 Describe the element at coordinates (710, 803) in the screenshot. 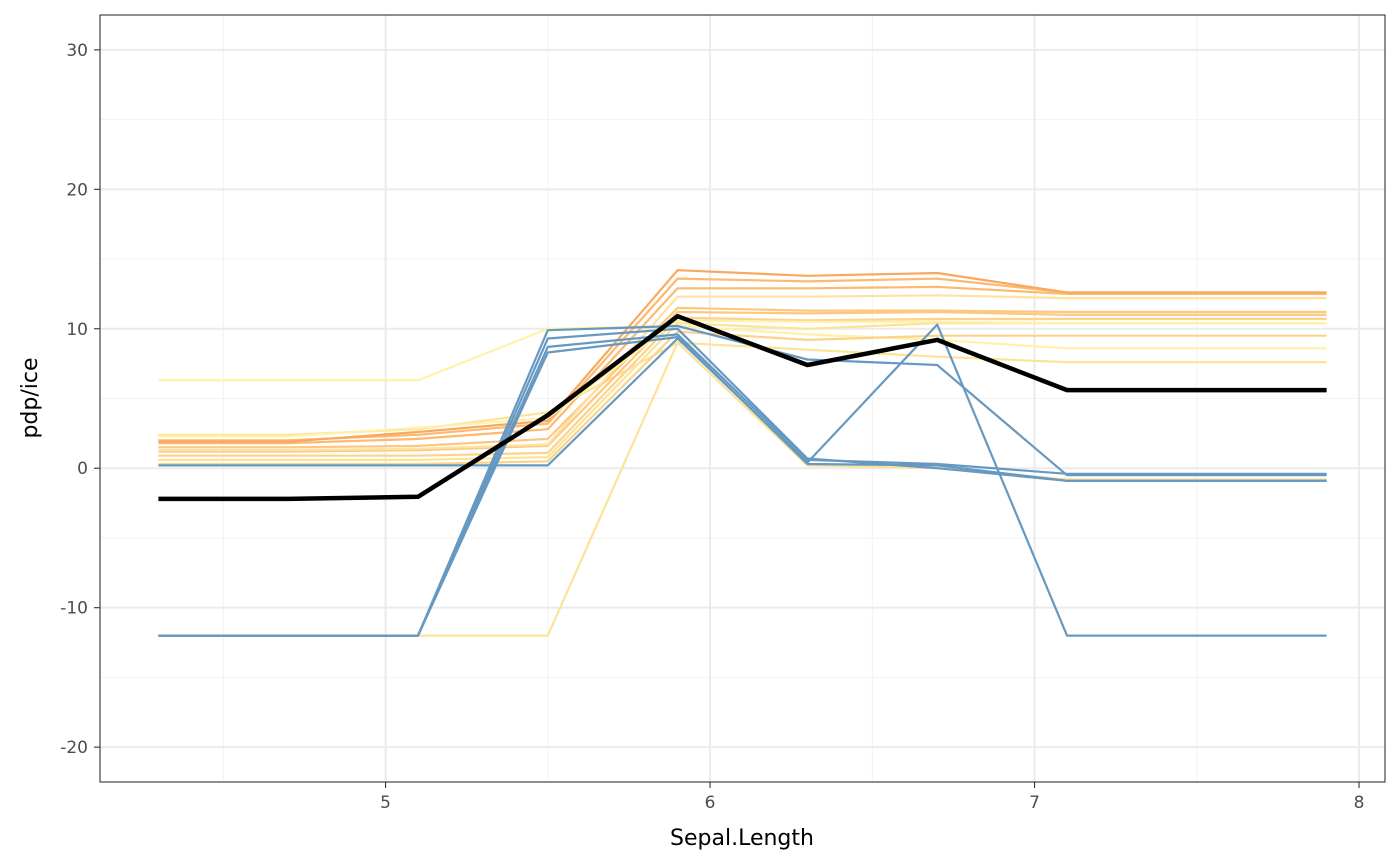

I see `x-tick-label: 6` at that location.